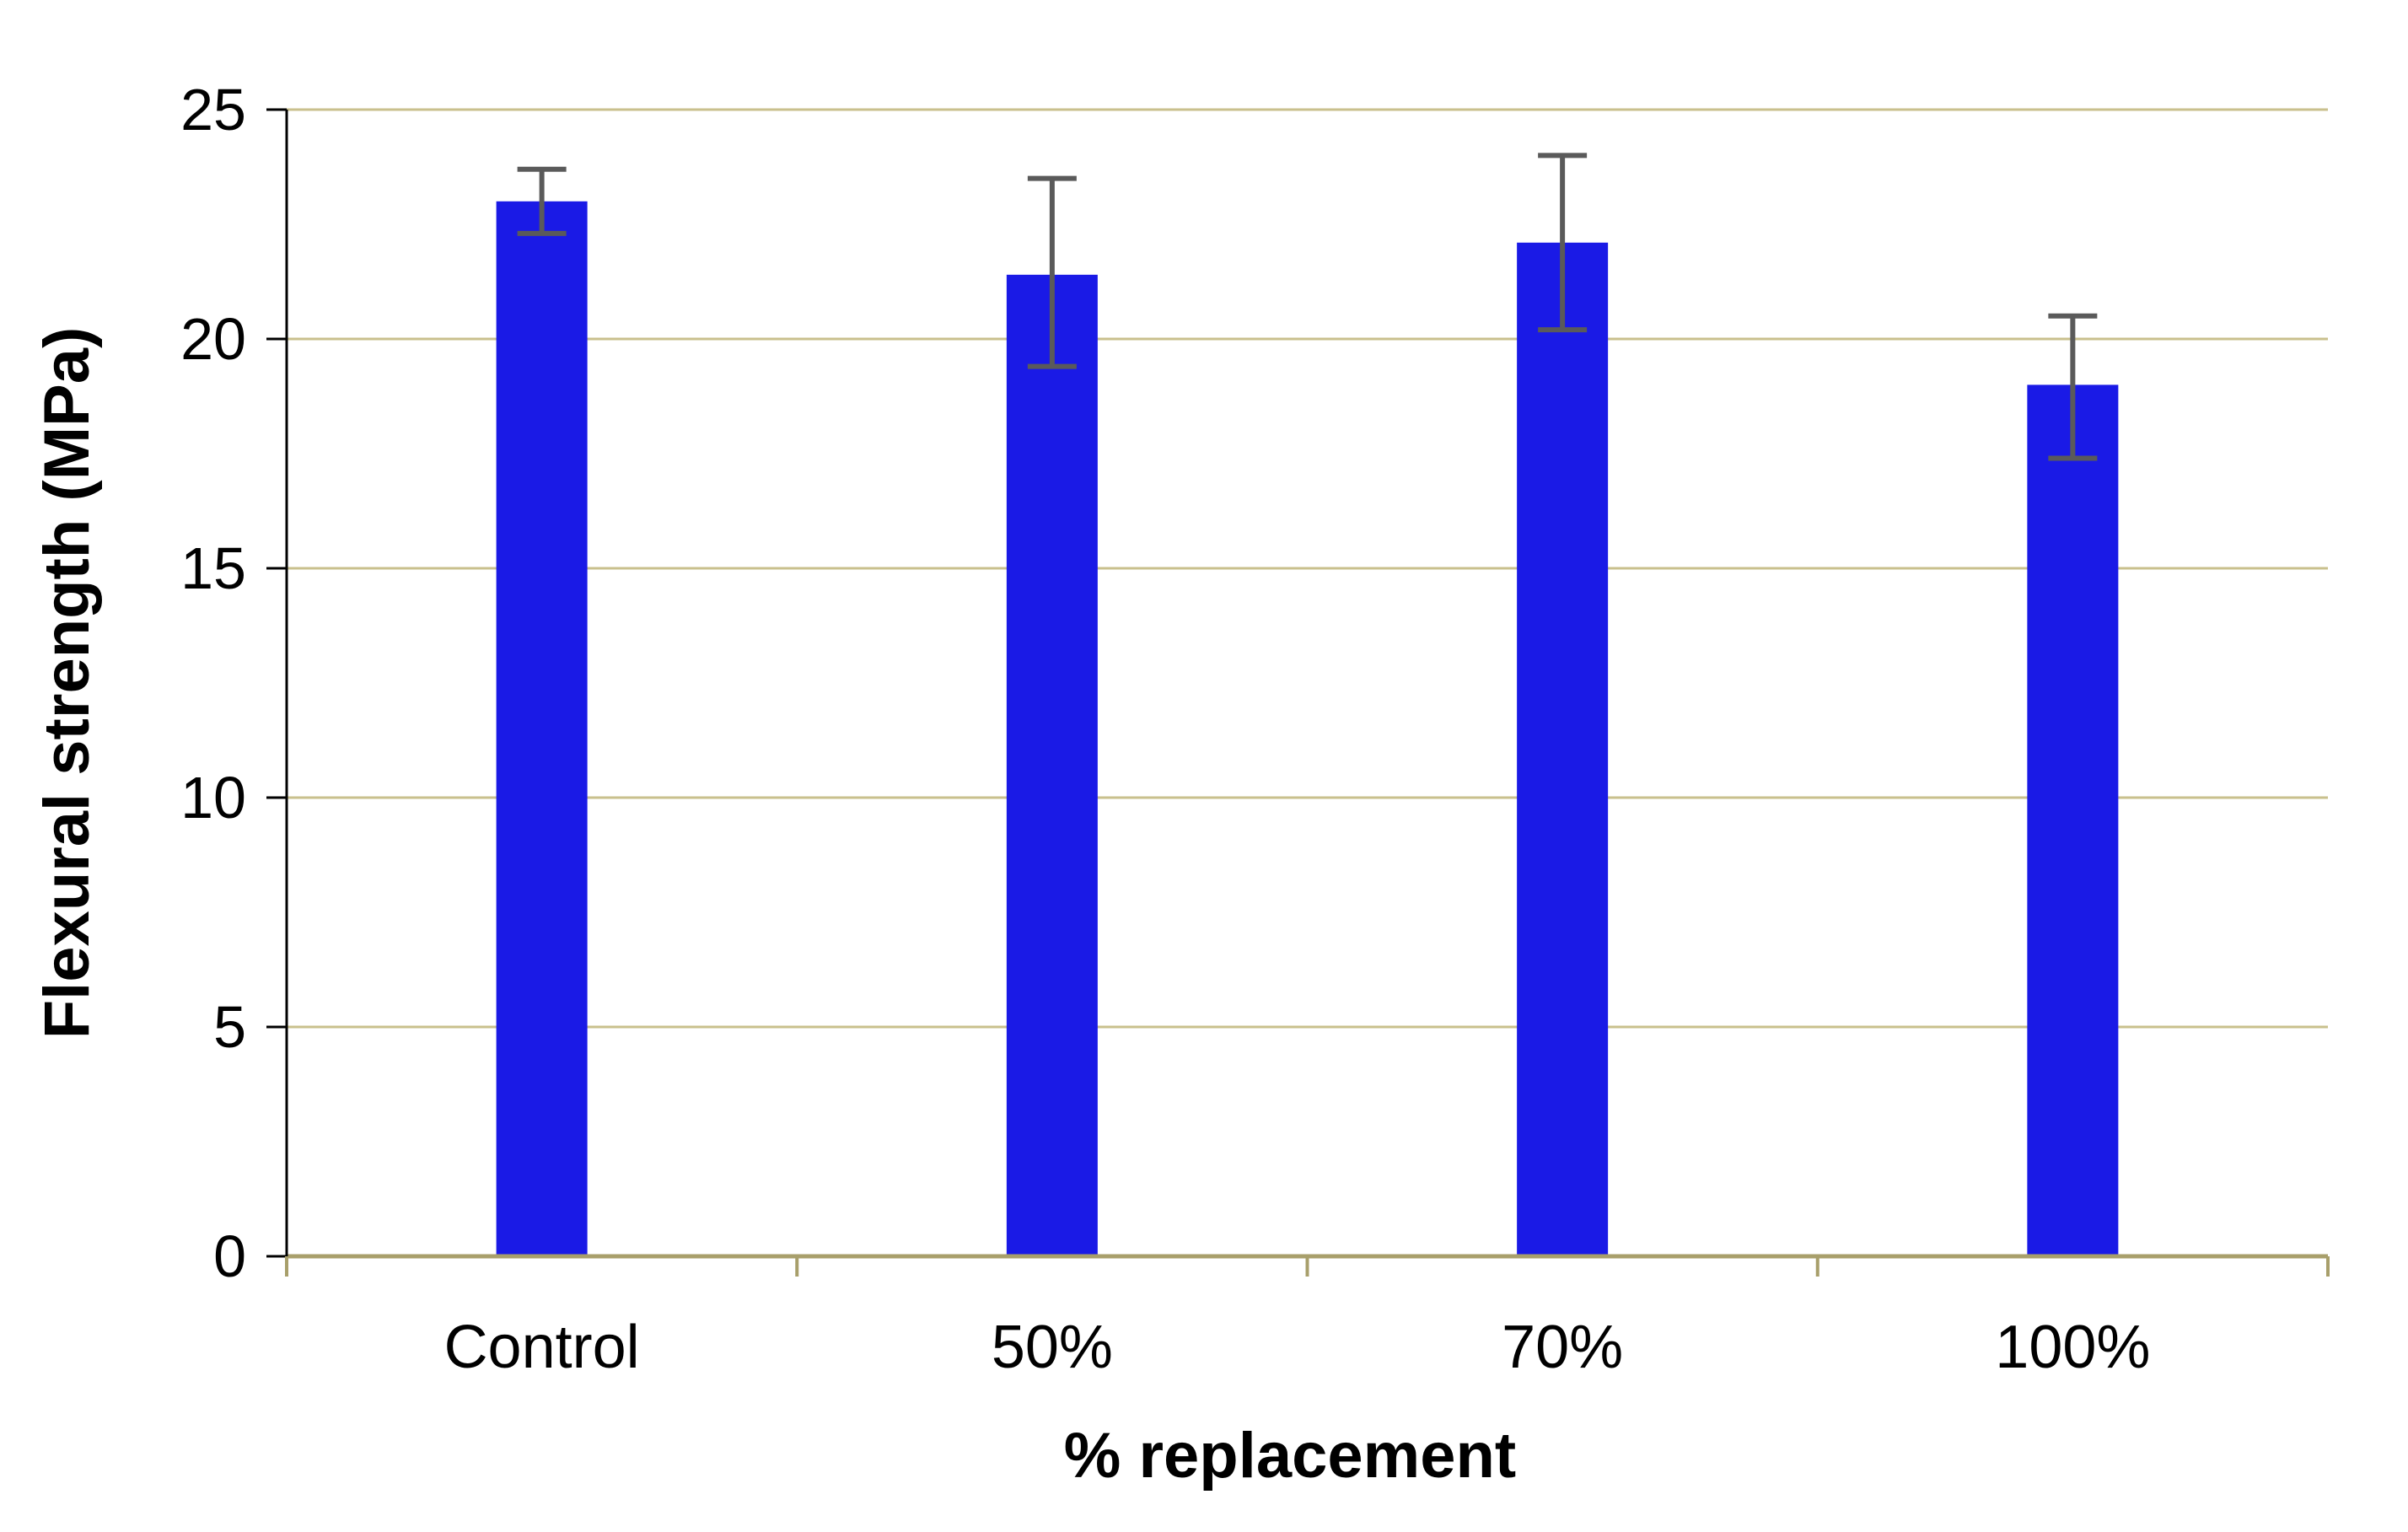 The height and width of the screenshot is (1532, 2408). What do you see at coordinates (213, 110) in the screenshot?
I see `y-tick-label: 25` at bounding box center [213, 110].